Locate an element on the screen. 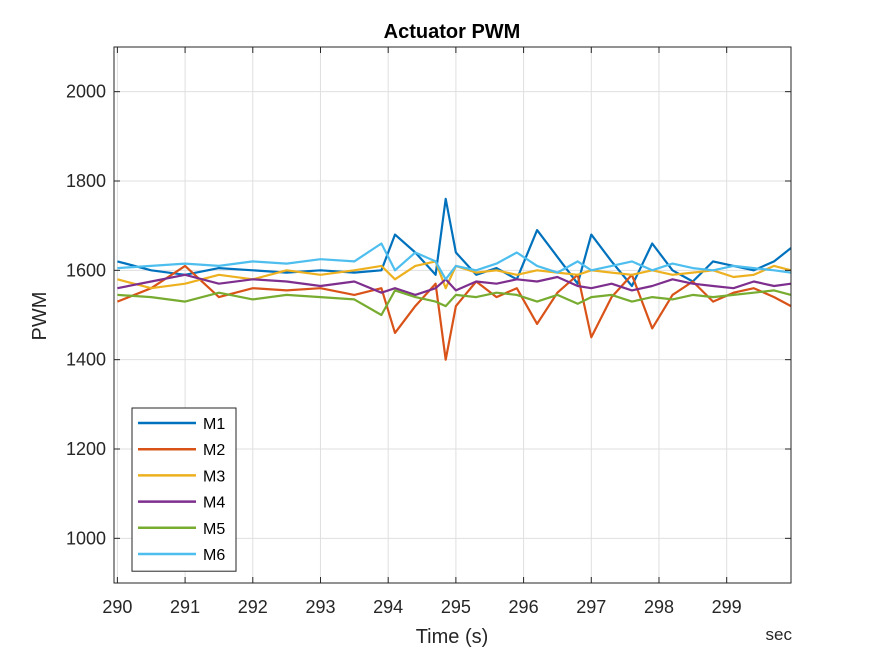  y-tick-label: 2000 is located at coordinates (86, 92).